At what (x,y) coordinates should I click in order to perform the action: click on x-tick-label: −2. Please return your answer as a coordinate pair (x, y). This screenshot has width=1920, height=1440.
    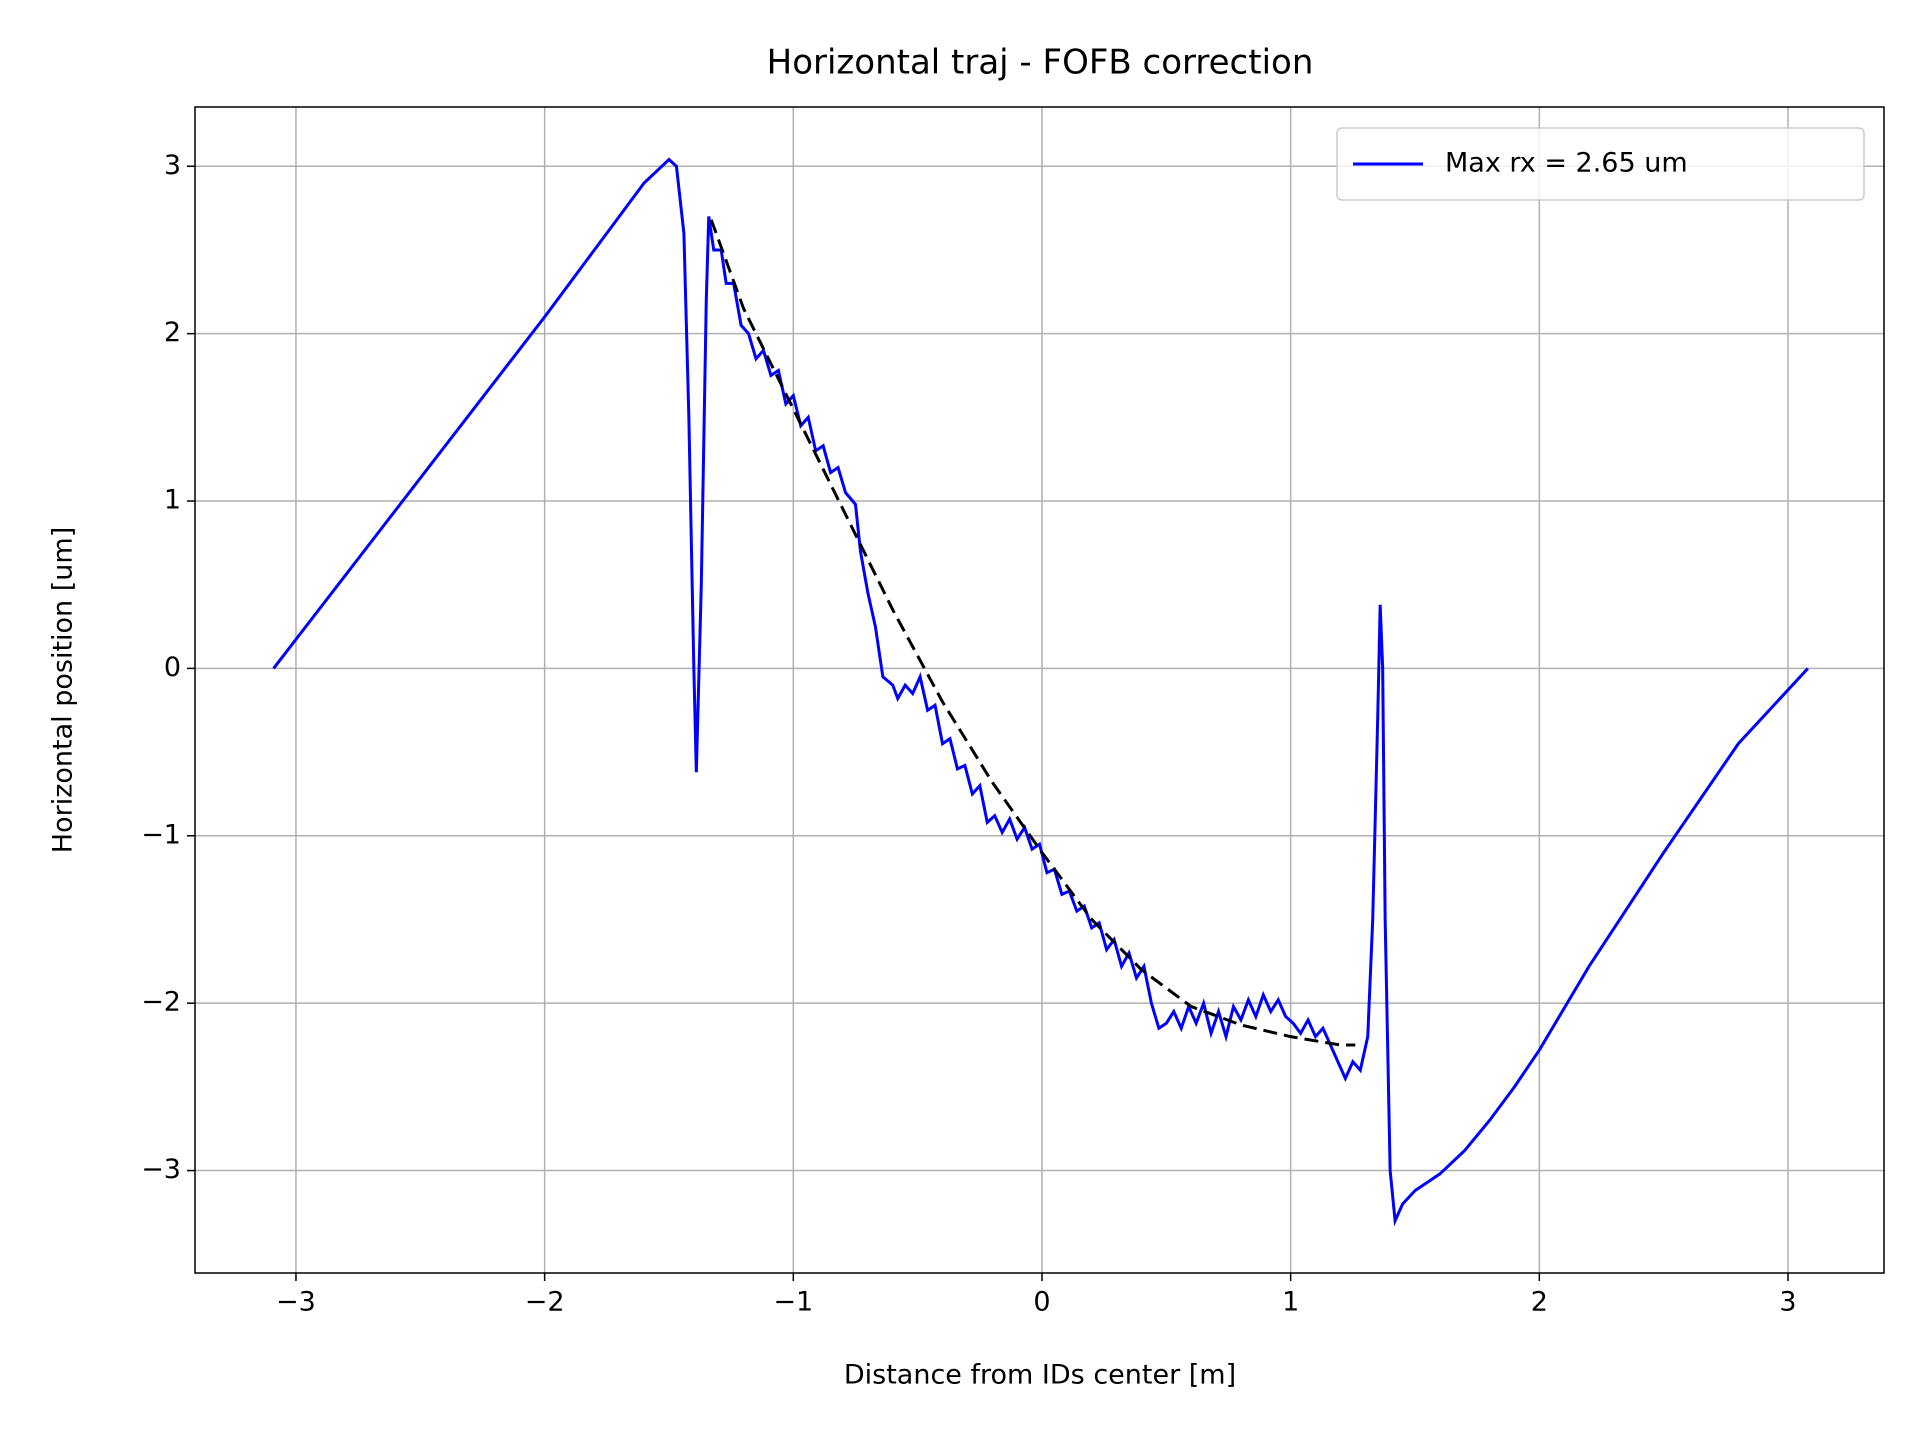
    Looking at the image, I should click on (545, 1302).